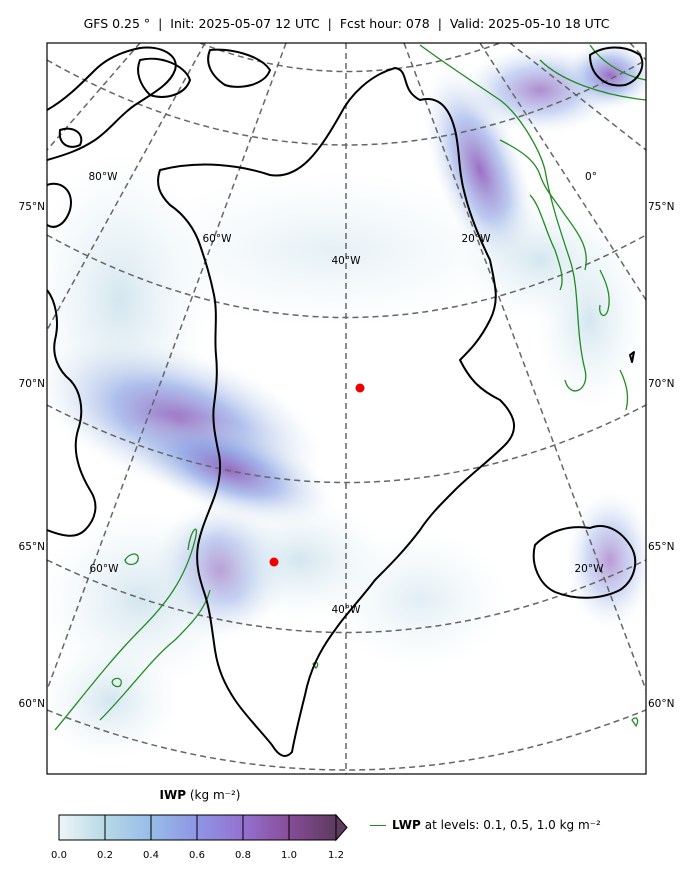 The height and width of the screenshot is (877, 693). Describe the element at coordinates (173, 795) in the screenshot. I see `colorbar-title-variable: IWP` at that location.